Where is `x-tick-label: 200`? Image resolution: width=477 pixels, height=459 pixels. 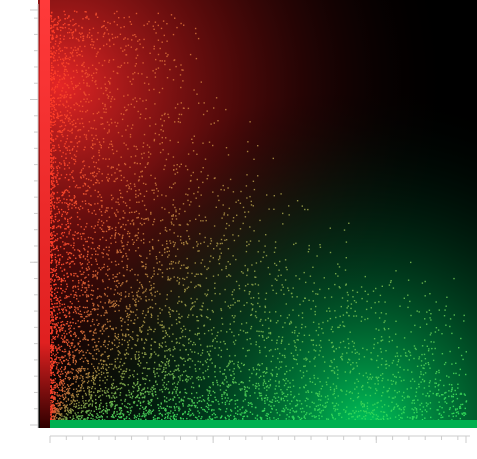
x-tick-label: 200 is located at coordinates (376, 452).